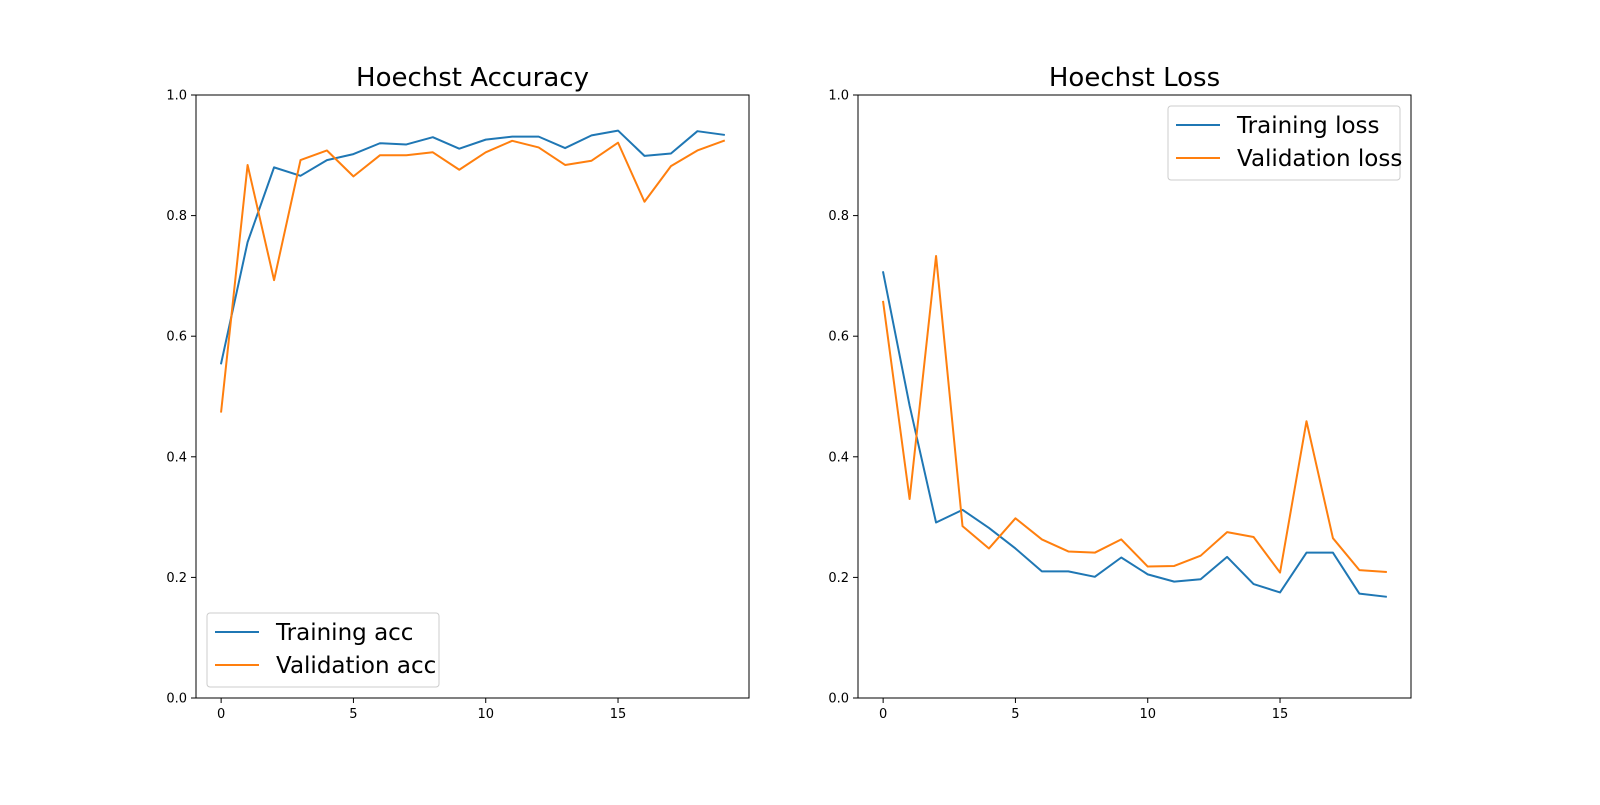 This screenshot has width=1600, height=805. What do you see at coordinates (1319, 159) in the screenshot?
I see `loss-legend-label: Validation loss` at bounding box center [1319, 159].